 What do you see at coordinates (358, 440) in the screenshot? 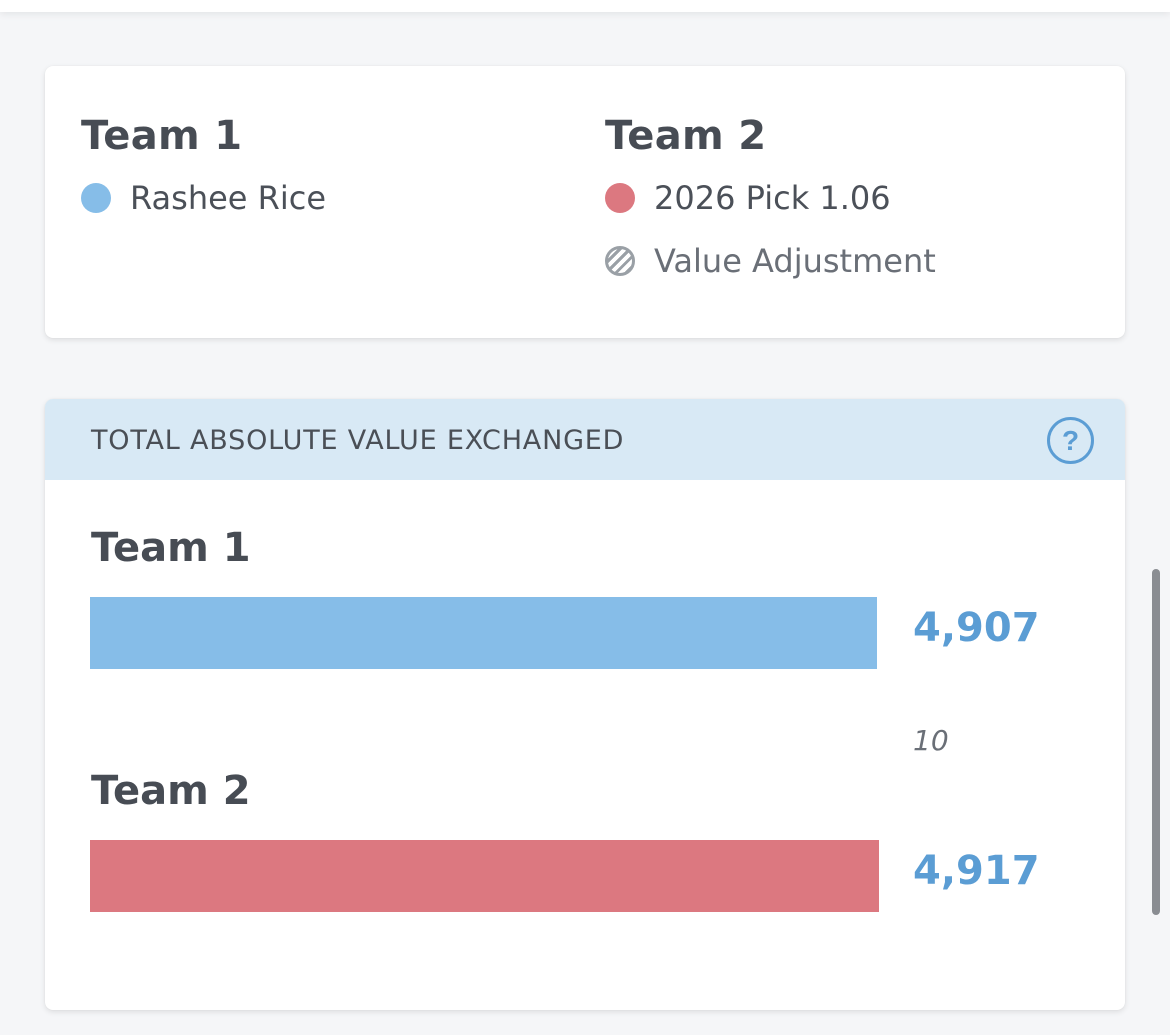
I see `value-exchanged-title: TOTAL ABSOLUTE VALUE EXCHANGED` at bounding box center [358, 440].